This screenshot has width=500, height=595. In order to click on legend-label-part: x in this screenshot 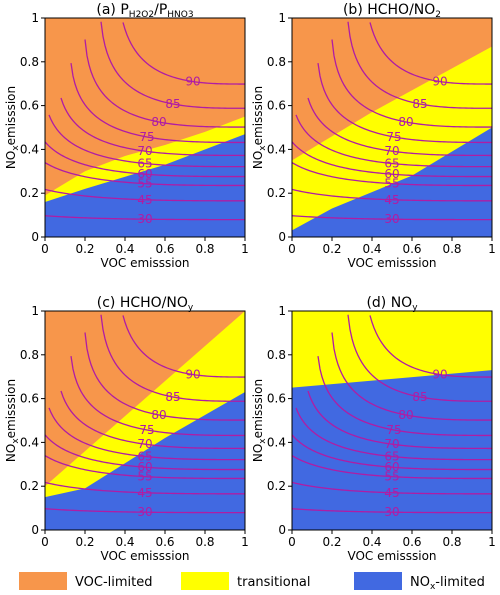, I will do `click(433, 587)`.